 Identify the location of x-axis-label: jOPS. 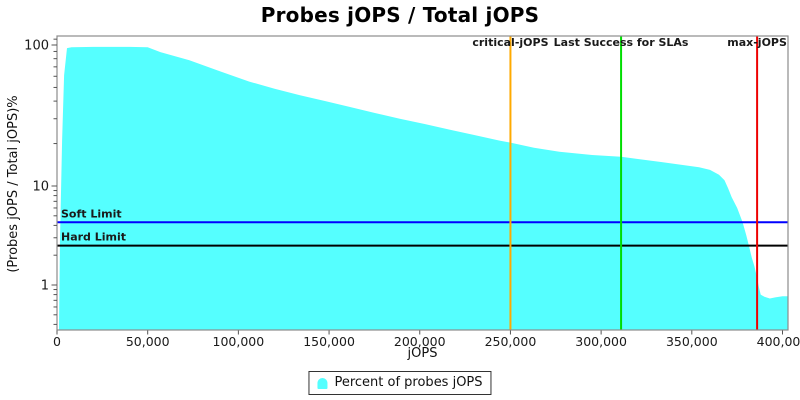
(422, 353).